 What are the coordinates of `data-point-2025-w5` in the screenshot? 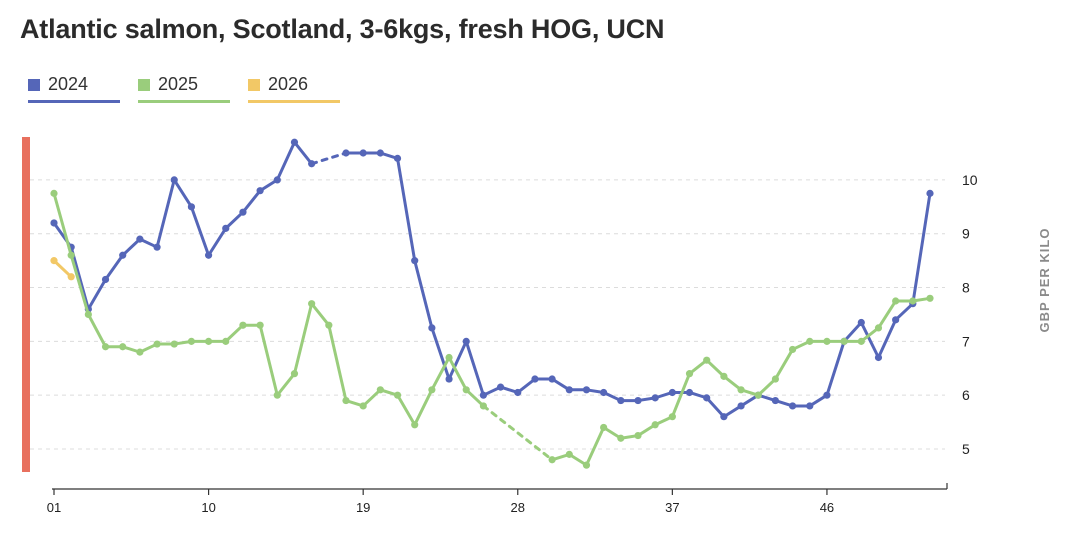 It's located at (123, 347).